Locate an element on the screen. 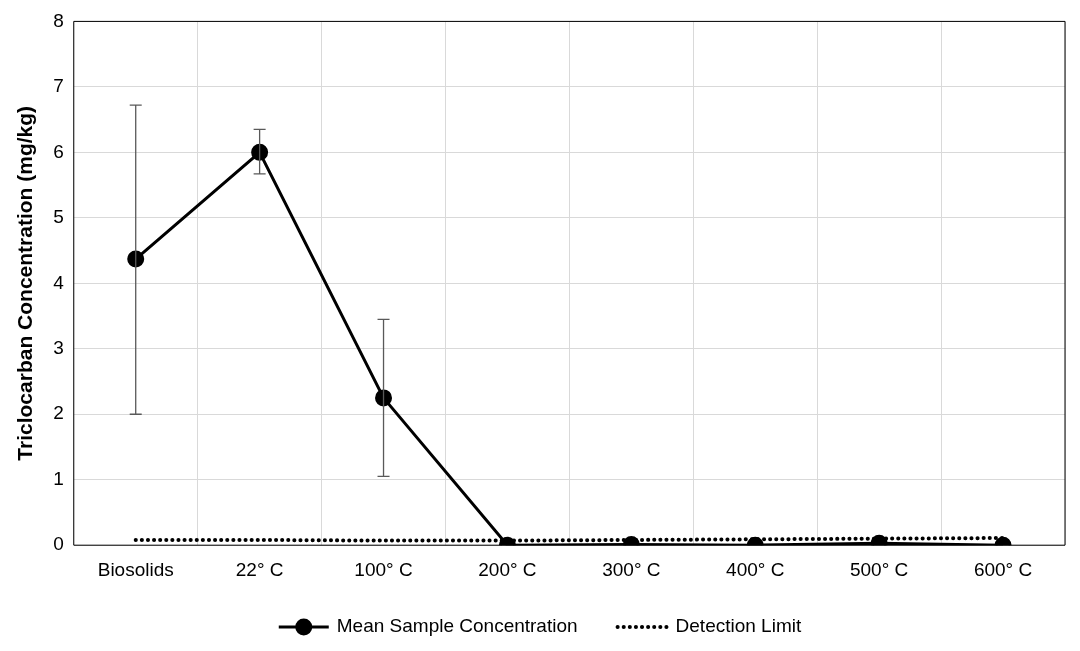 The width and height of the screenshot is (1080, 651). legend-label: Mean Sample Concentration is located at coordinates (457, 626).